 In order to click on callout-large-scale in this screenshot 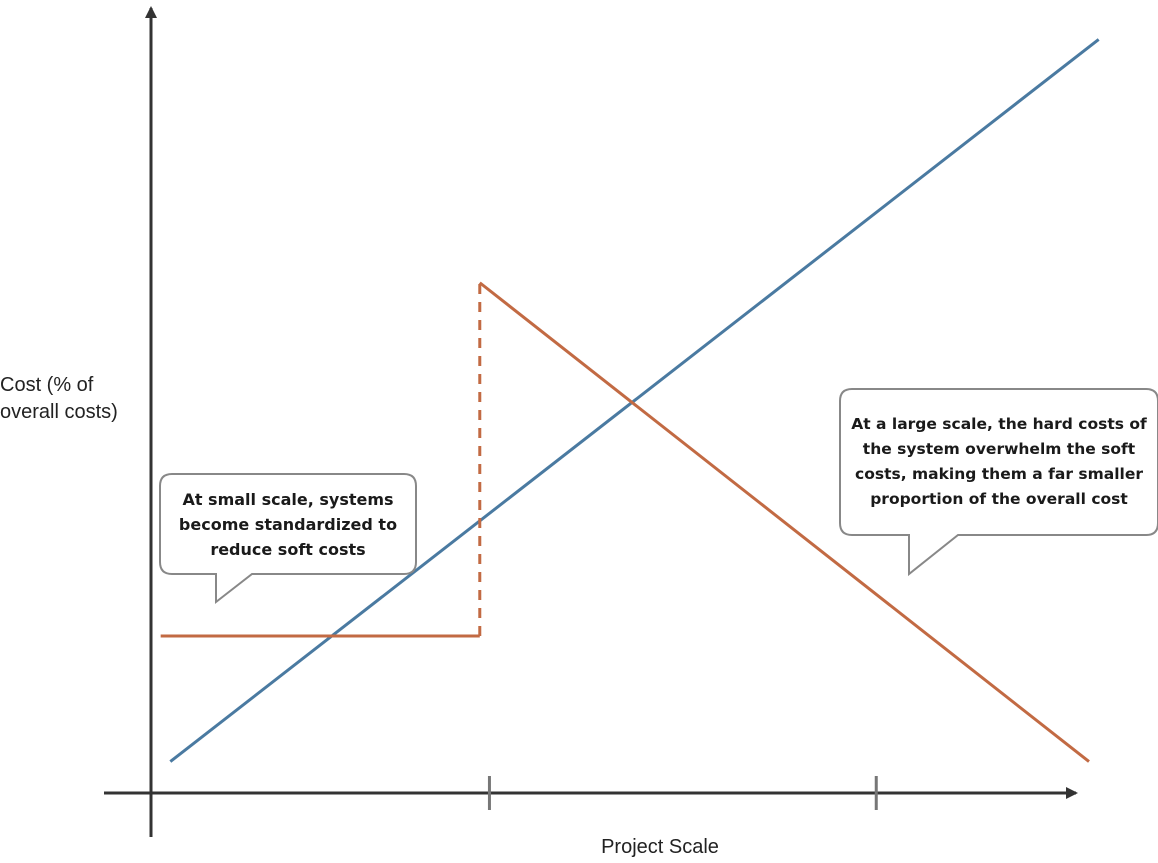, I will do `click(998, 482)`.